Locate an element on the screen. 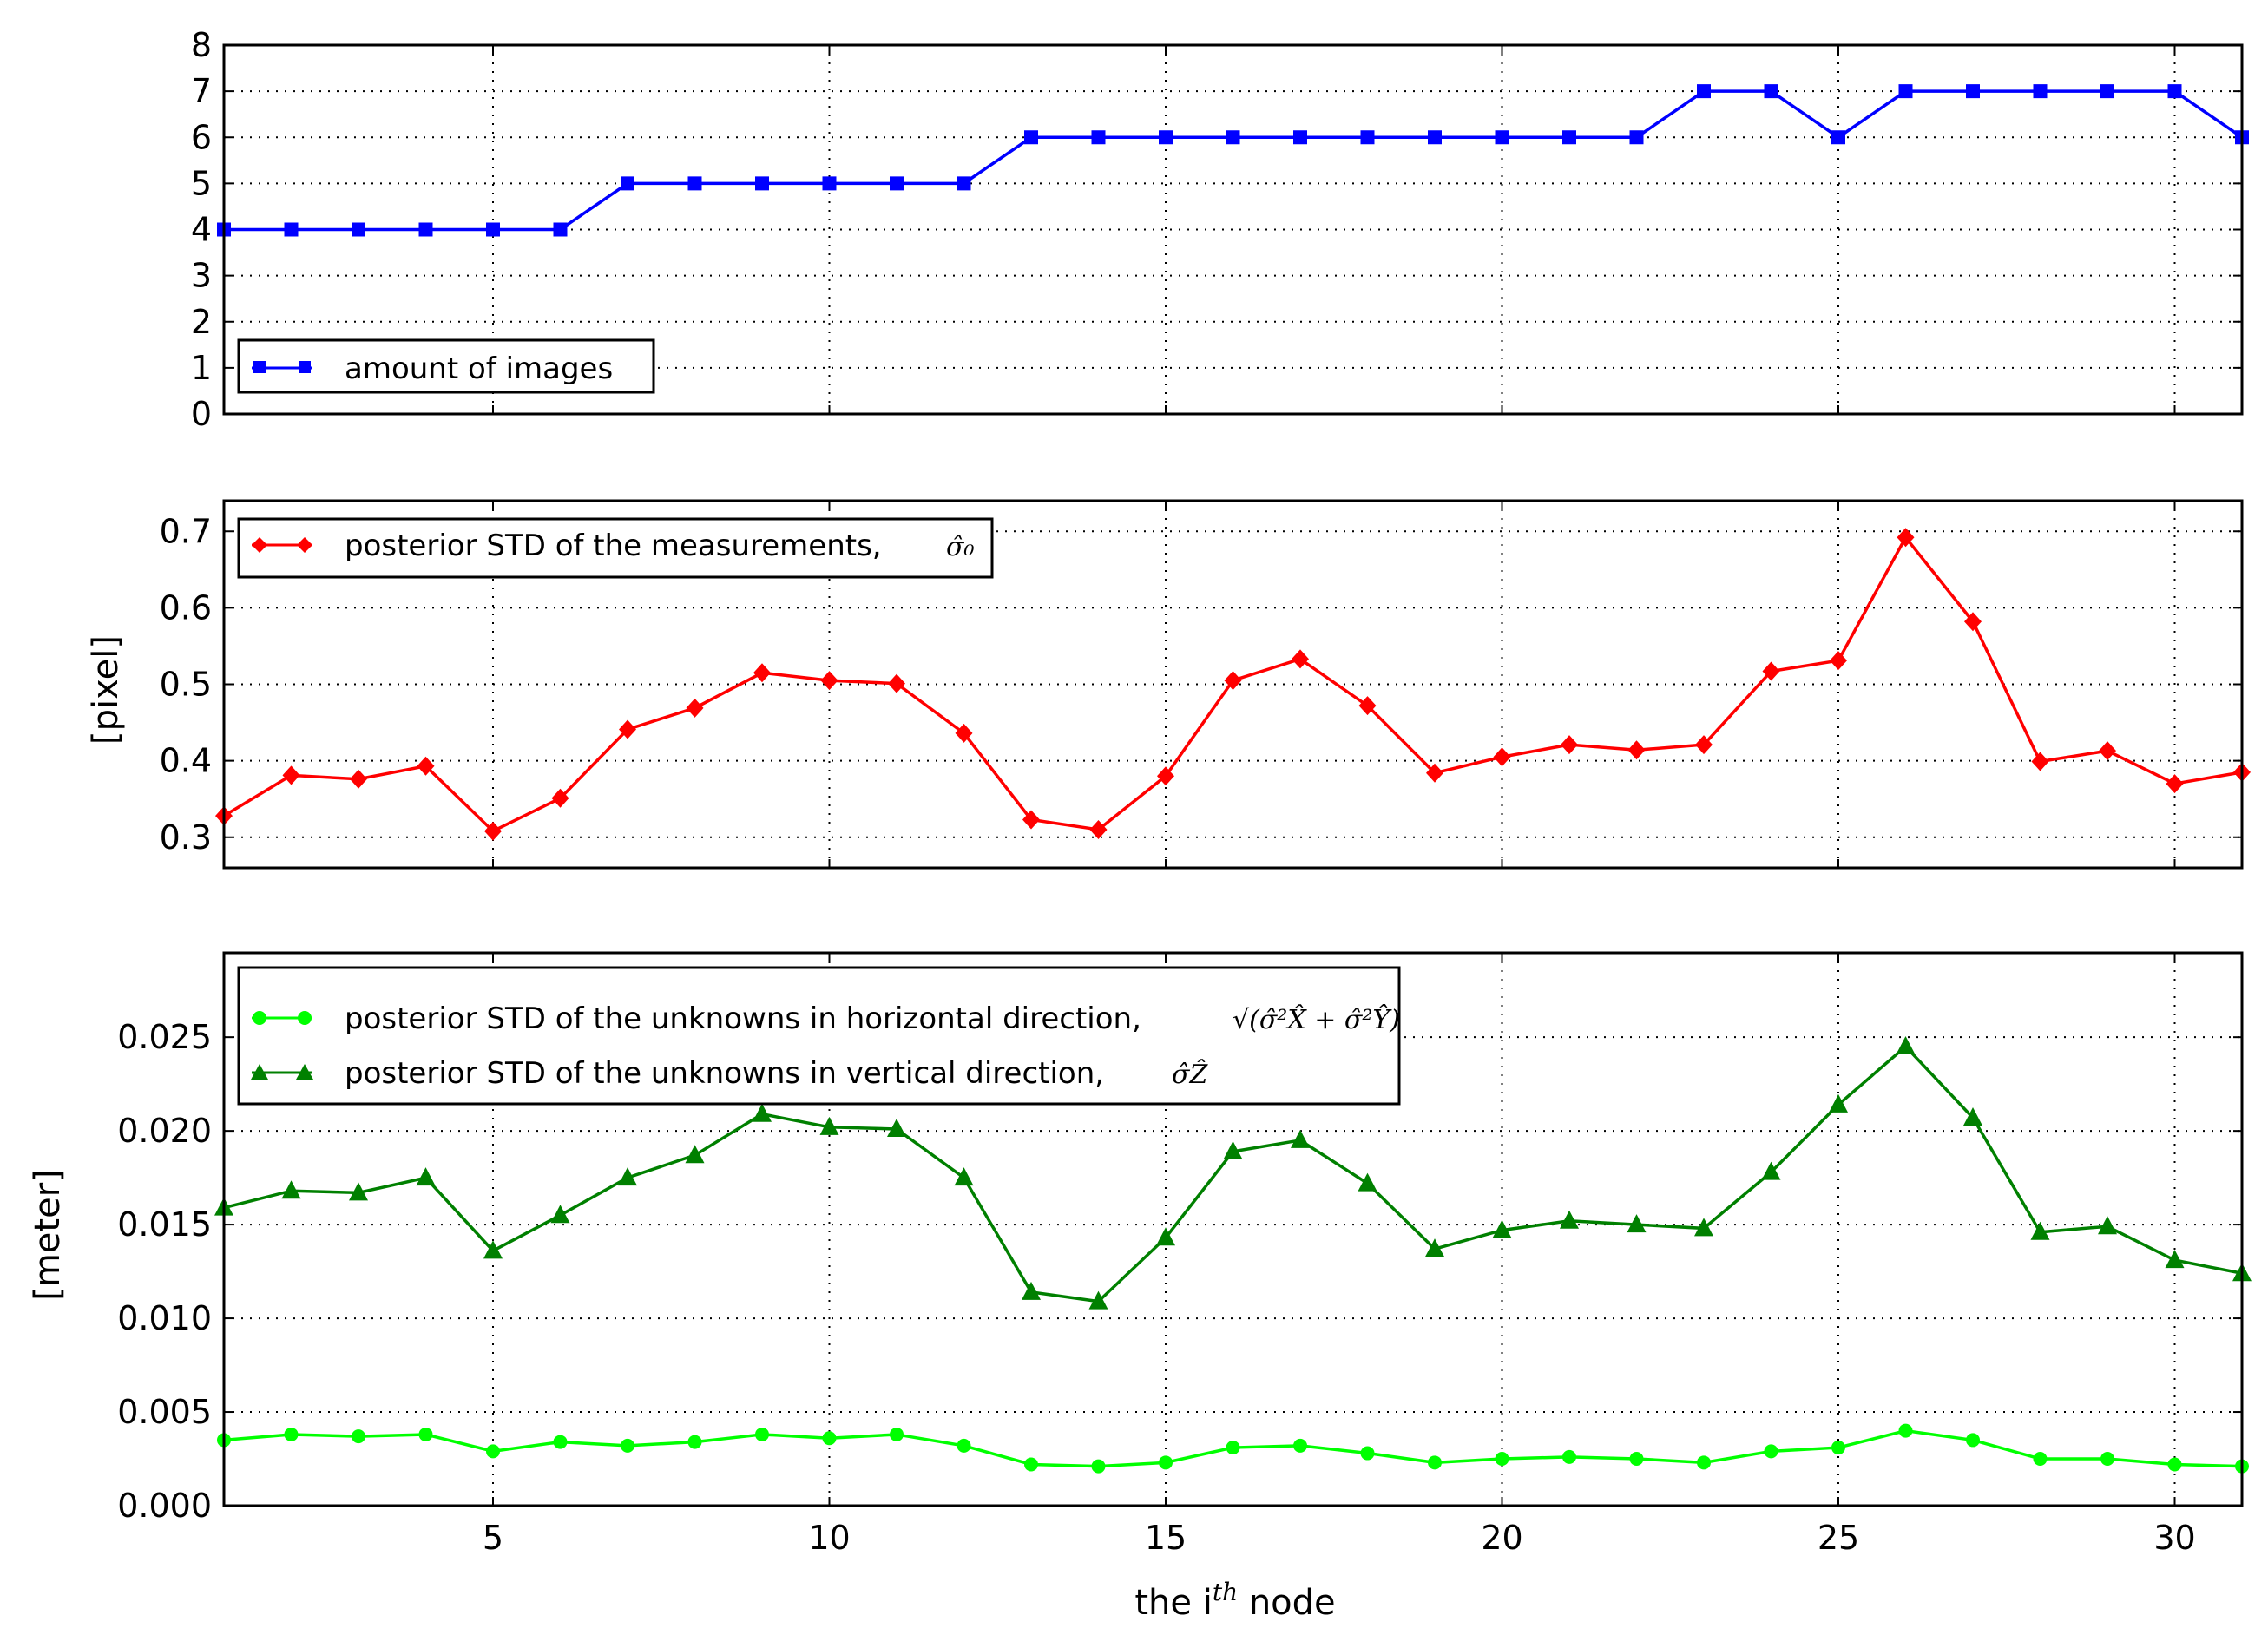  legend-label-images: amount of images is located at coordinates (479, 369).